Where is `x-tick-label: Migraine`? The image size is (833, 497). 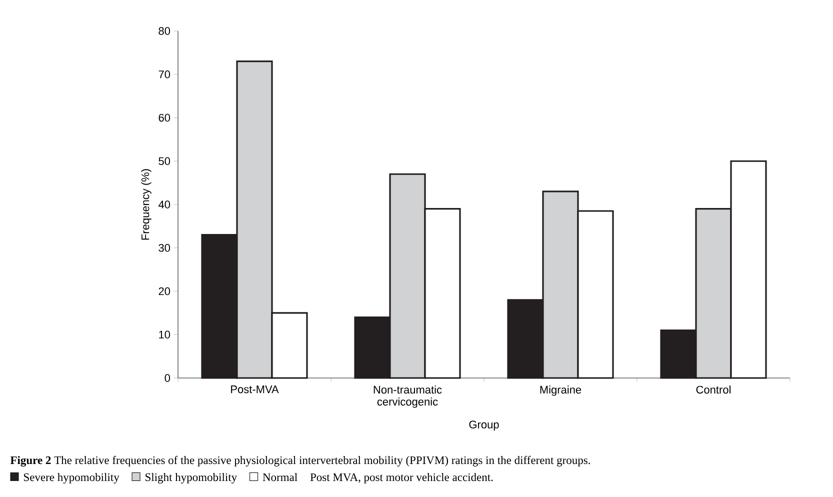
x-tick-label: Migraine is located at coordinates (561, 391).